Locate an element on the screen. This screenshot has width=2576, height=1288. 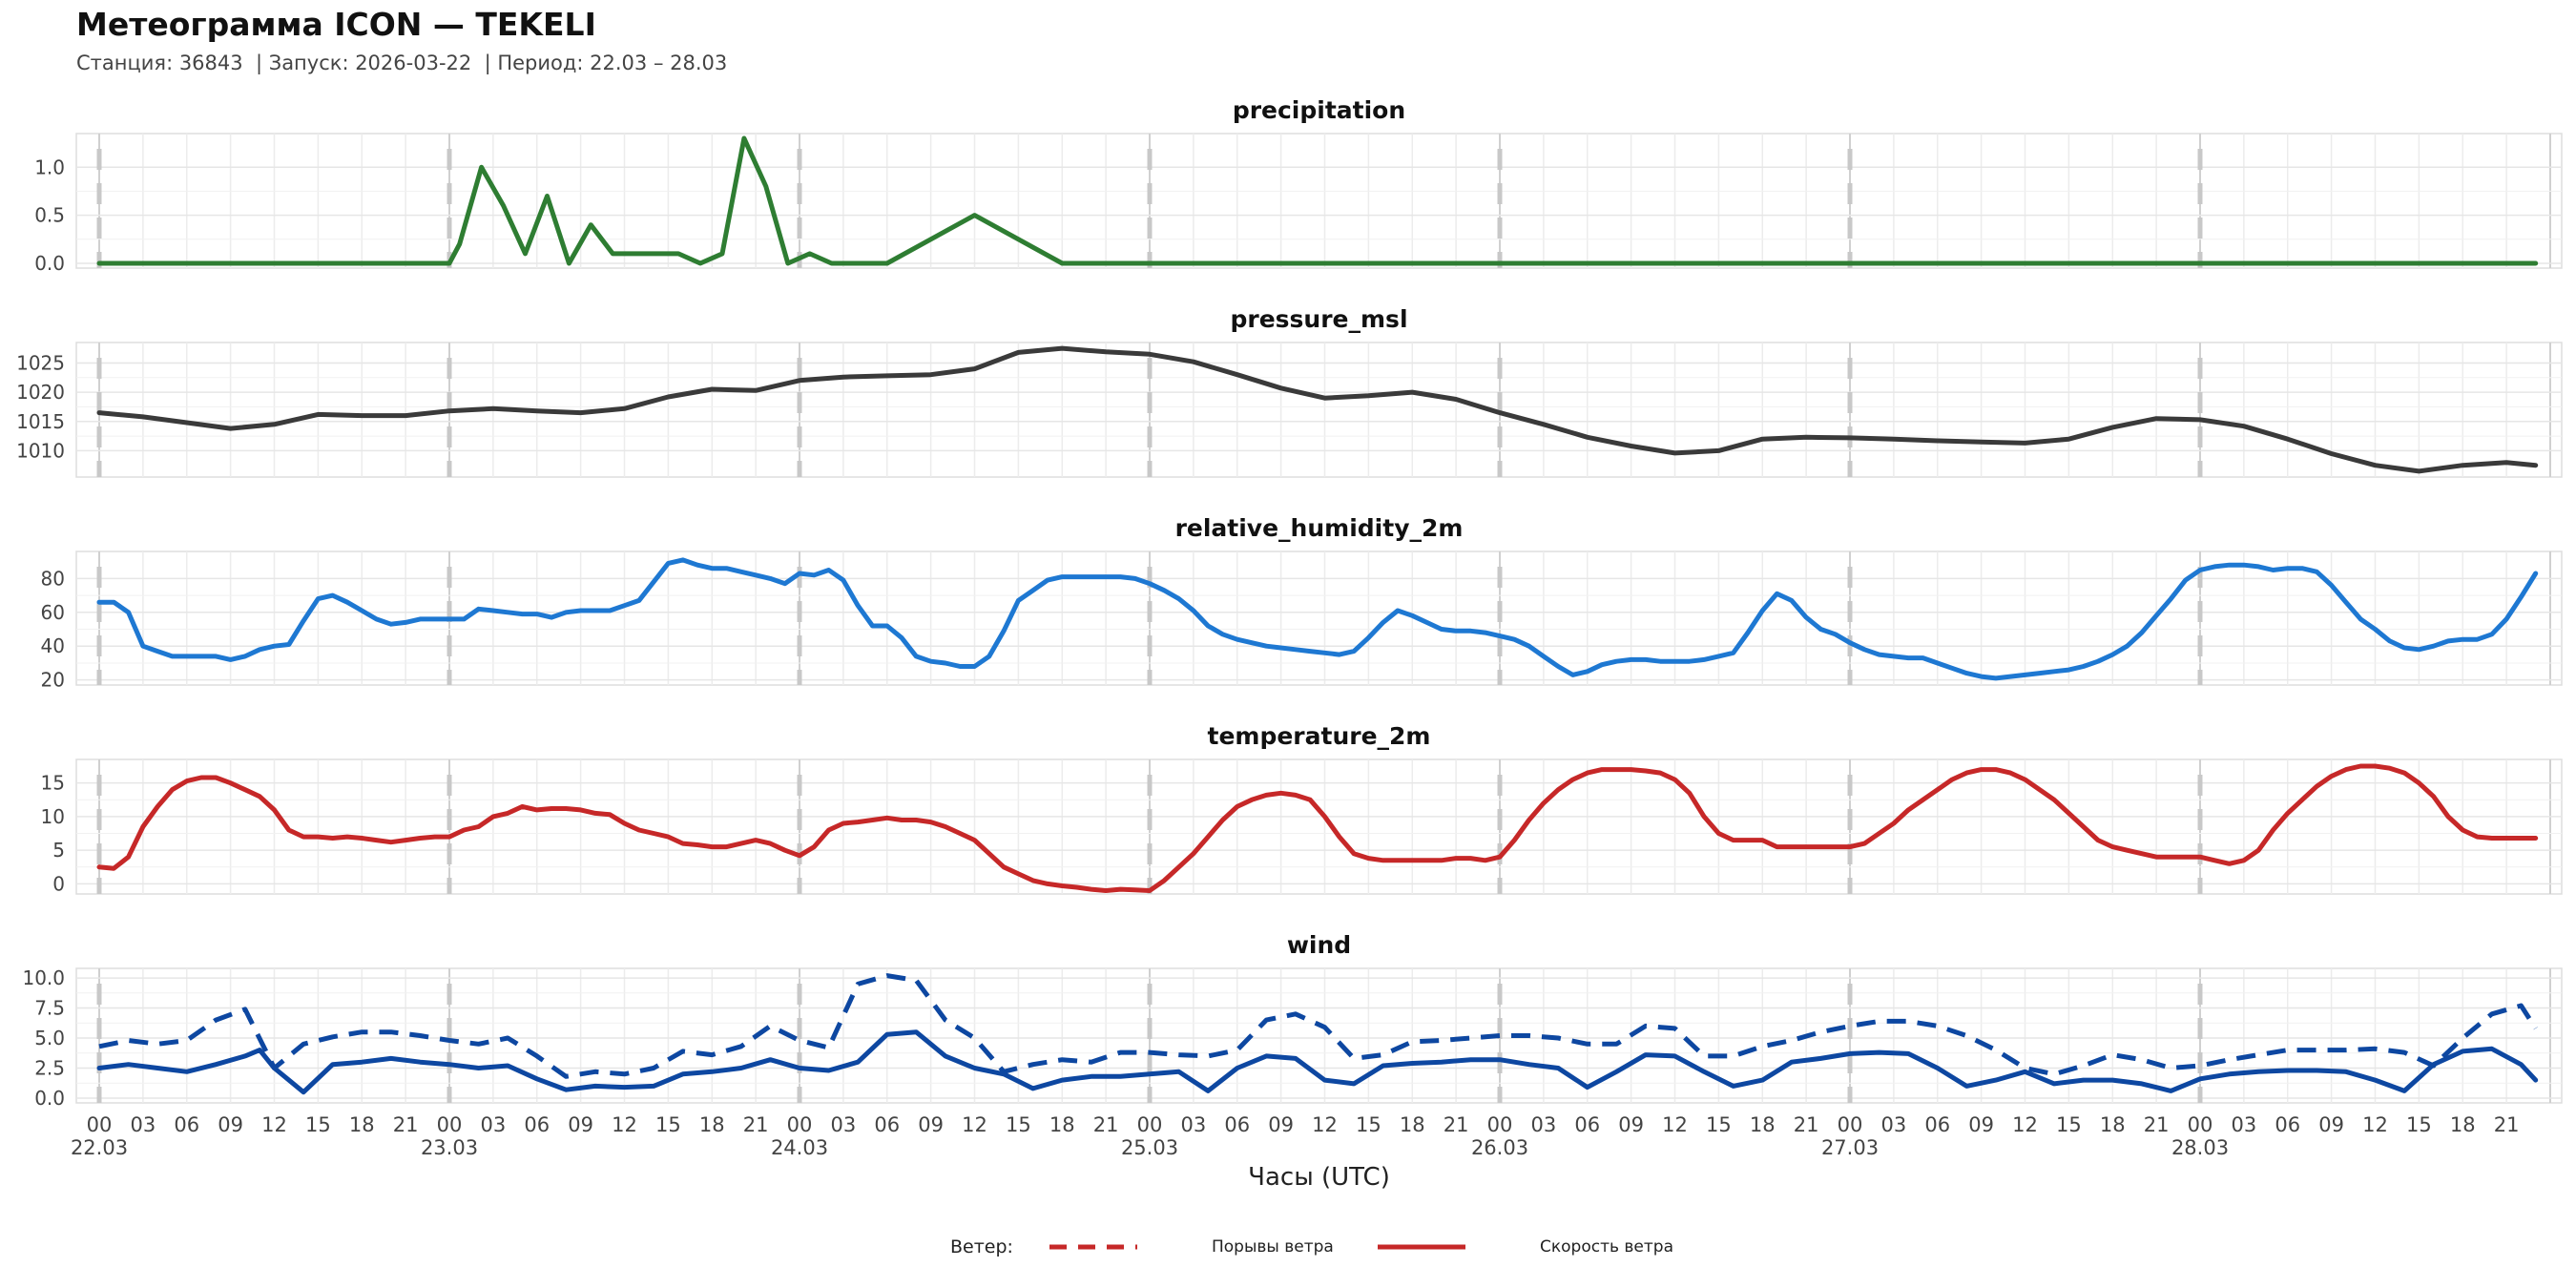
y-tick-label: 10 is located at coordinates (53, 816).